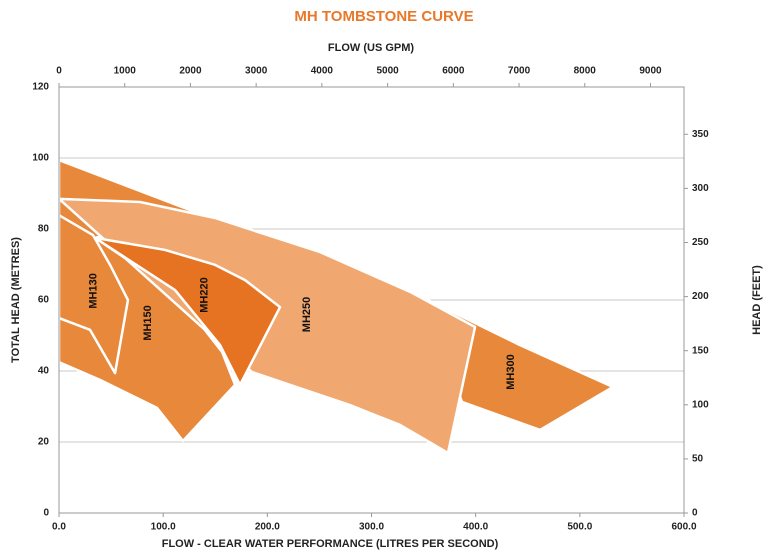  Describe the element at coordinates (695, 513) in the screenshot. I see `y2-tick-label: 0` at that location.